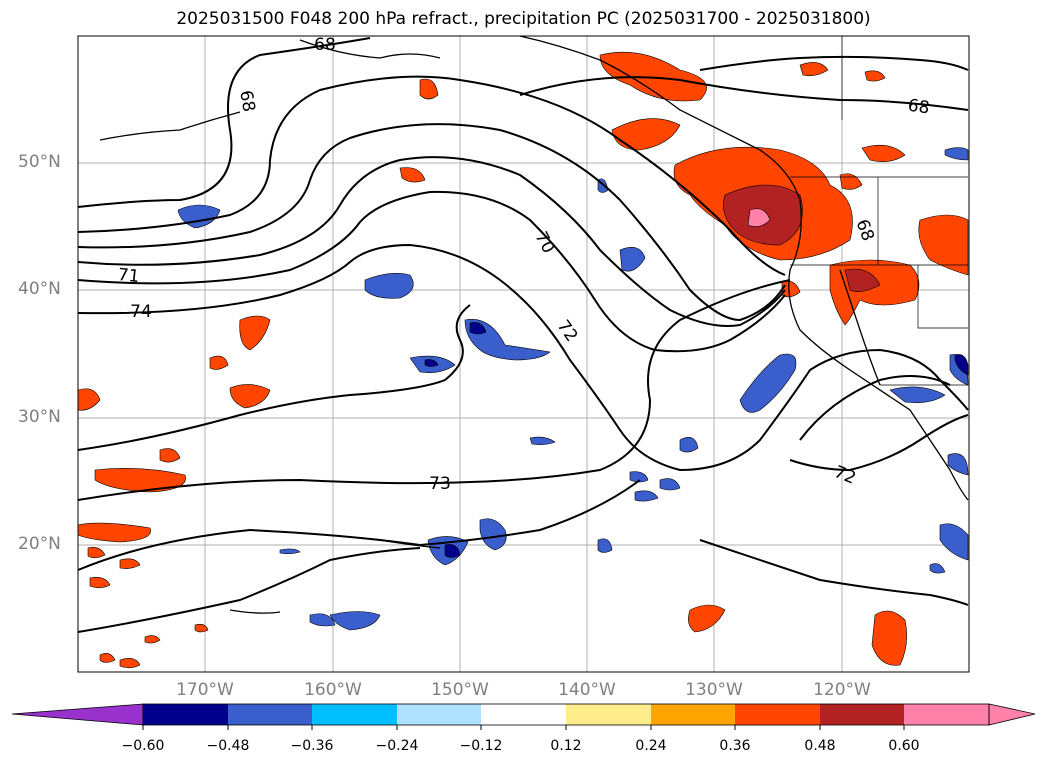 This screenshot has height=765, width=1047. What do you see at coordinates (333, 690) in the screenshot?
I see `lon-label-160w: 160°W` at bounding box center [333, 690].